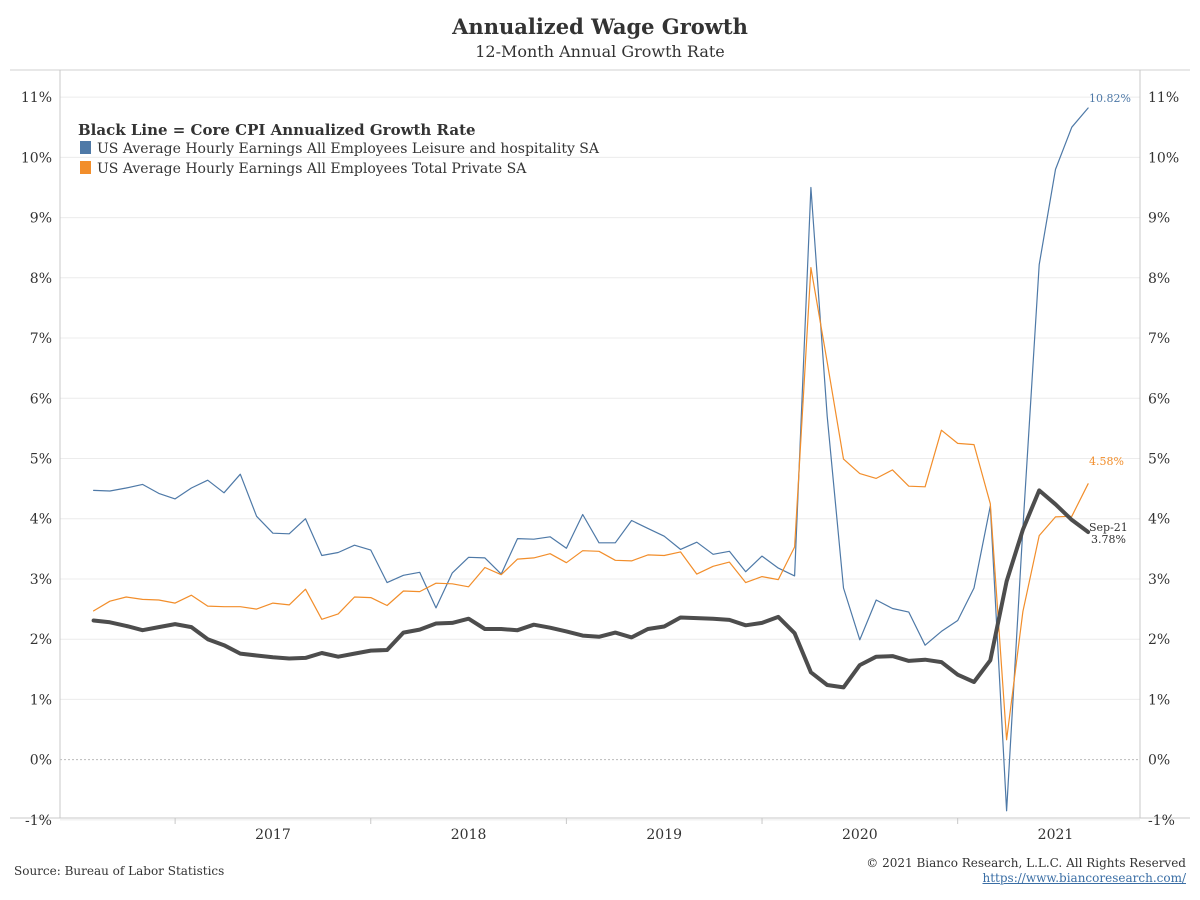 Image resolution: width=1200 pixels, height=900 pixels. Describe the element at coordinates (624, 830) in the screenshot. I see `x-axis: 2017 2018 2019 2020 2021` at that location.